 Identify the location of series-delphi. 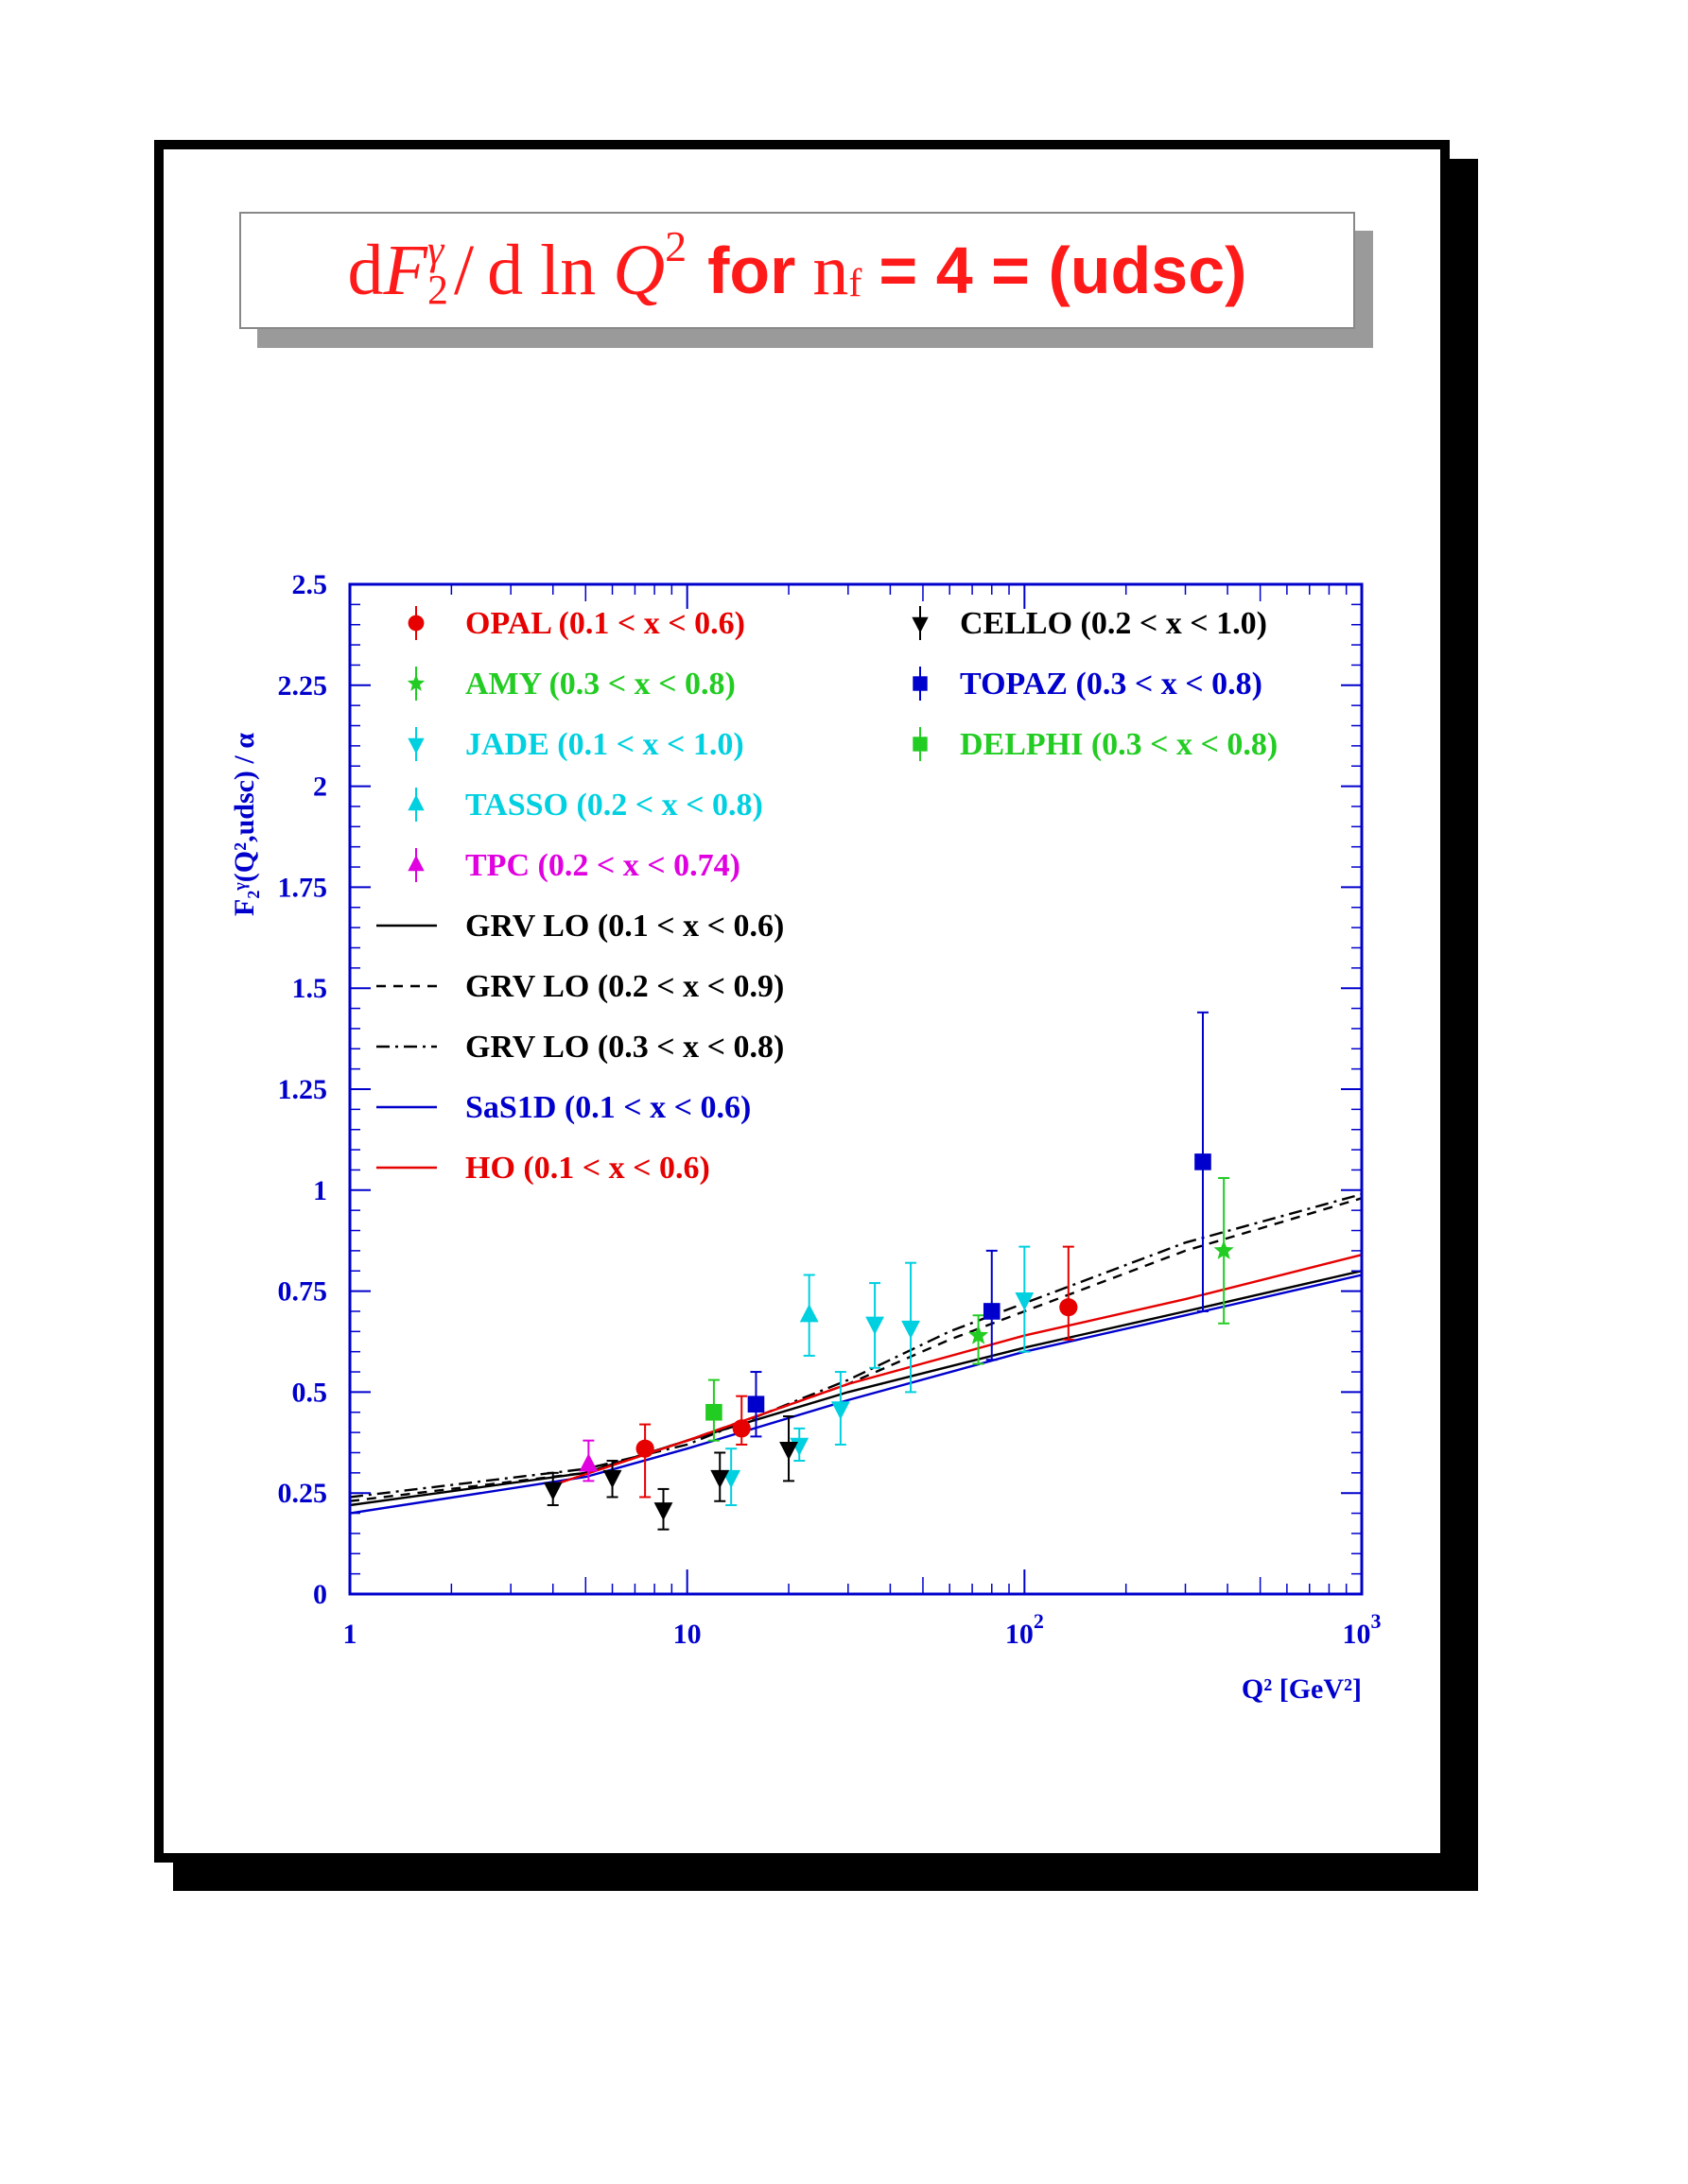
(713, 1410).